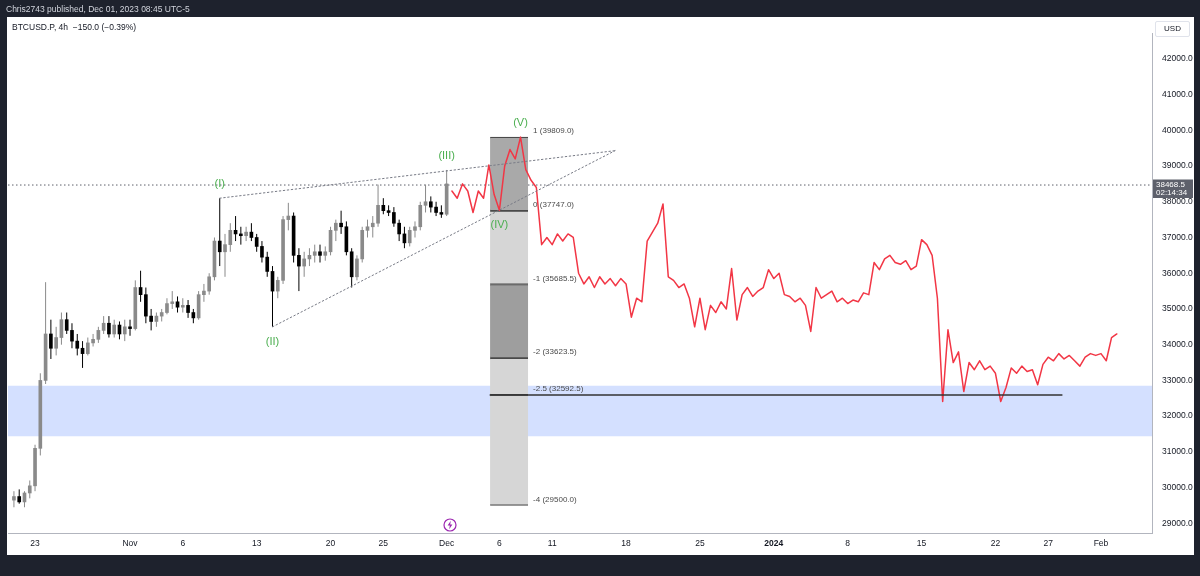 Image resolution: width=1200 pixels, height=576 pixels. What do you see at coordinates (1177, 236) in the screenshot?
I see `y-tick-label: 37000.0` at bounding box center [1177, 236].